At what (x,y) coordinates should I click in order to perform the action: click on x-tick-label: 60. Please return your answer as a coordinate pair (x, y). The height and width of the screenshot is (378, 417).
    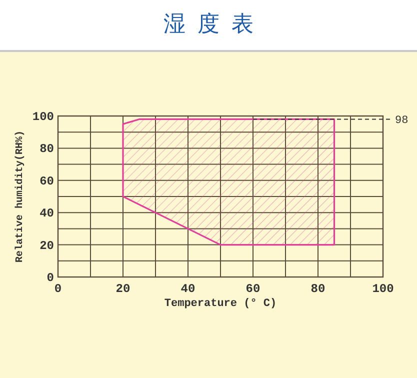
    Looking at the image, I should click on (253, 289).